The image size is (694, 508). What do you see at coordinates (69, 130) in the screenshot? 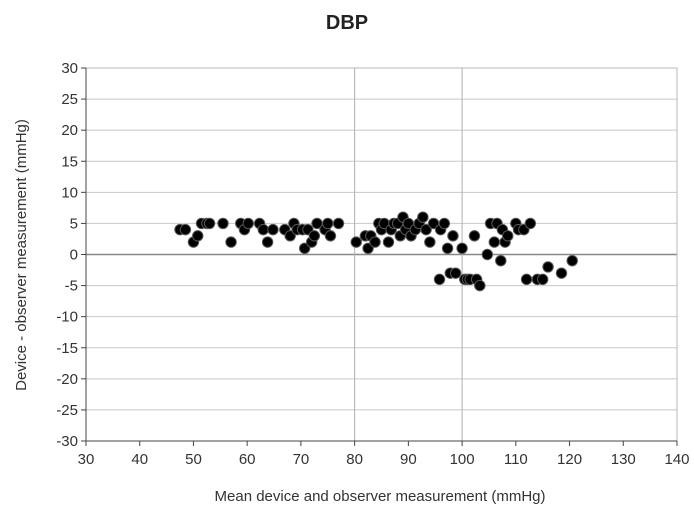
I see `y-tick-label: 20` at bounding box center [69, 130].